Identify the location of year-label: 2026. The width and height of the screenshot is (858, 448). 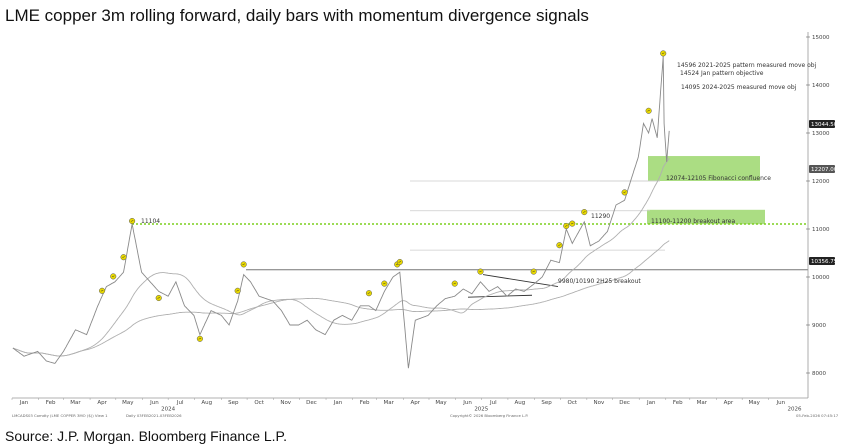
(794, 410).